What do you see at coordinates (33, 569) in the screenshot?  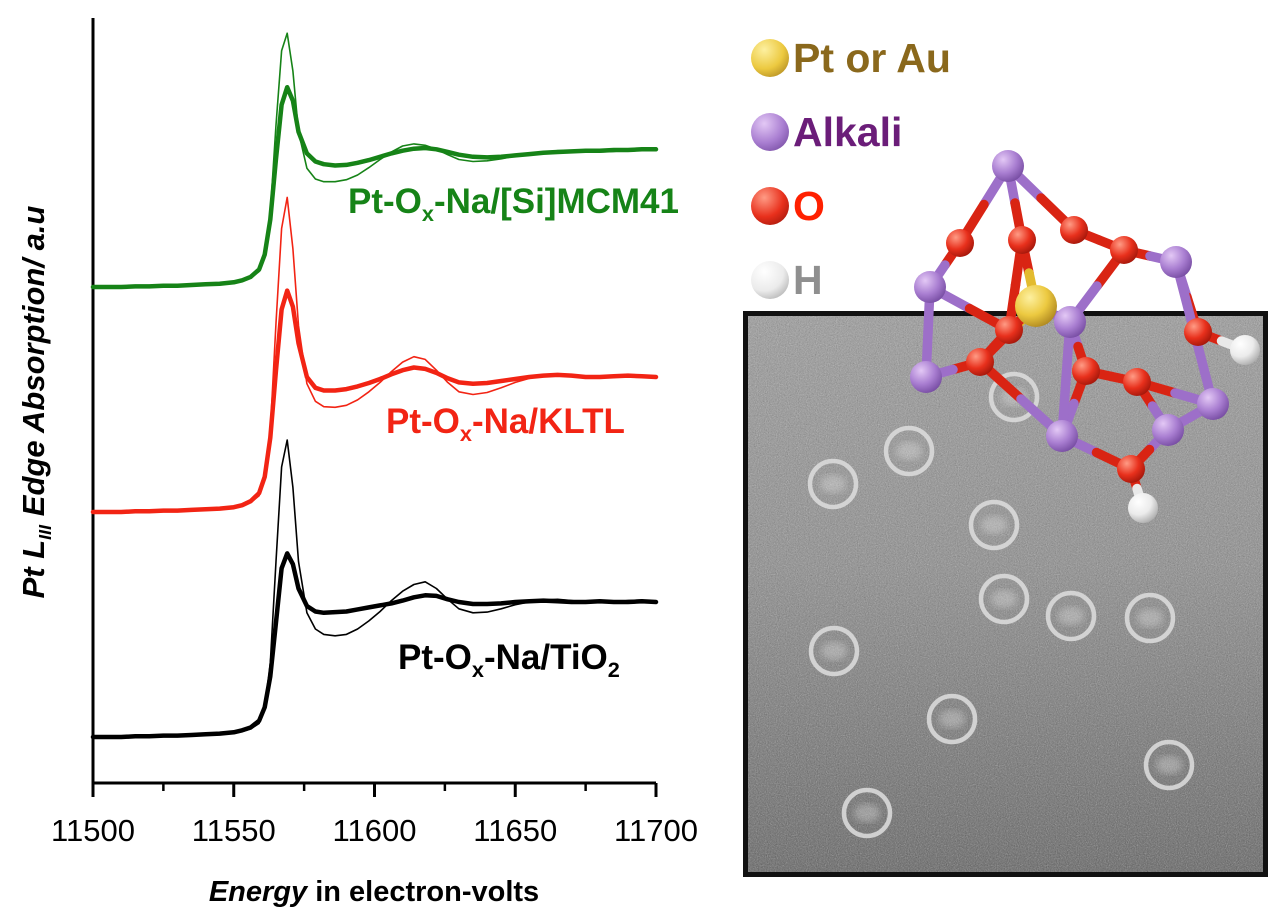 I see `y-axis-label-prefix: Pt L` at bounding box center [33, 569].